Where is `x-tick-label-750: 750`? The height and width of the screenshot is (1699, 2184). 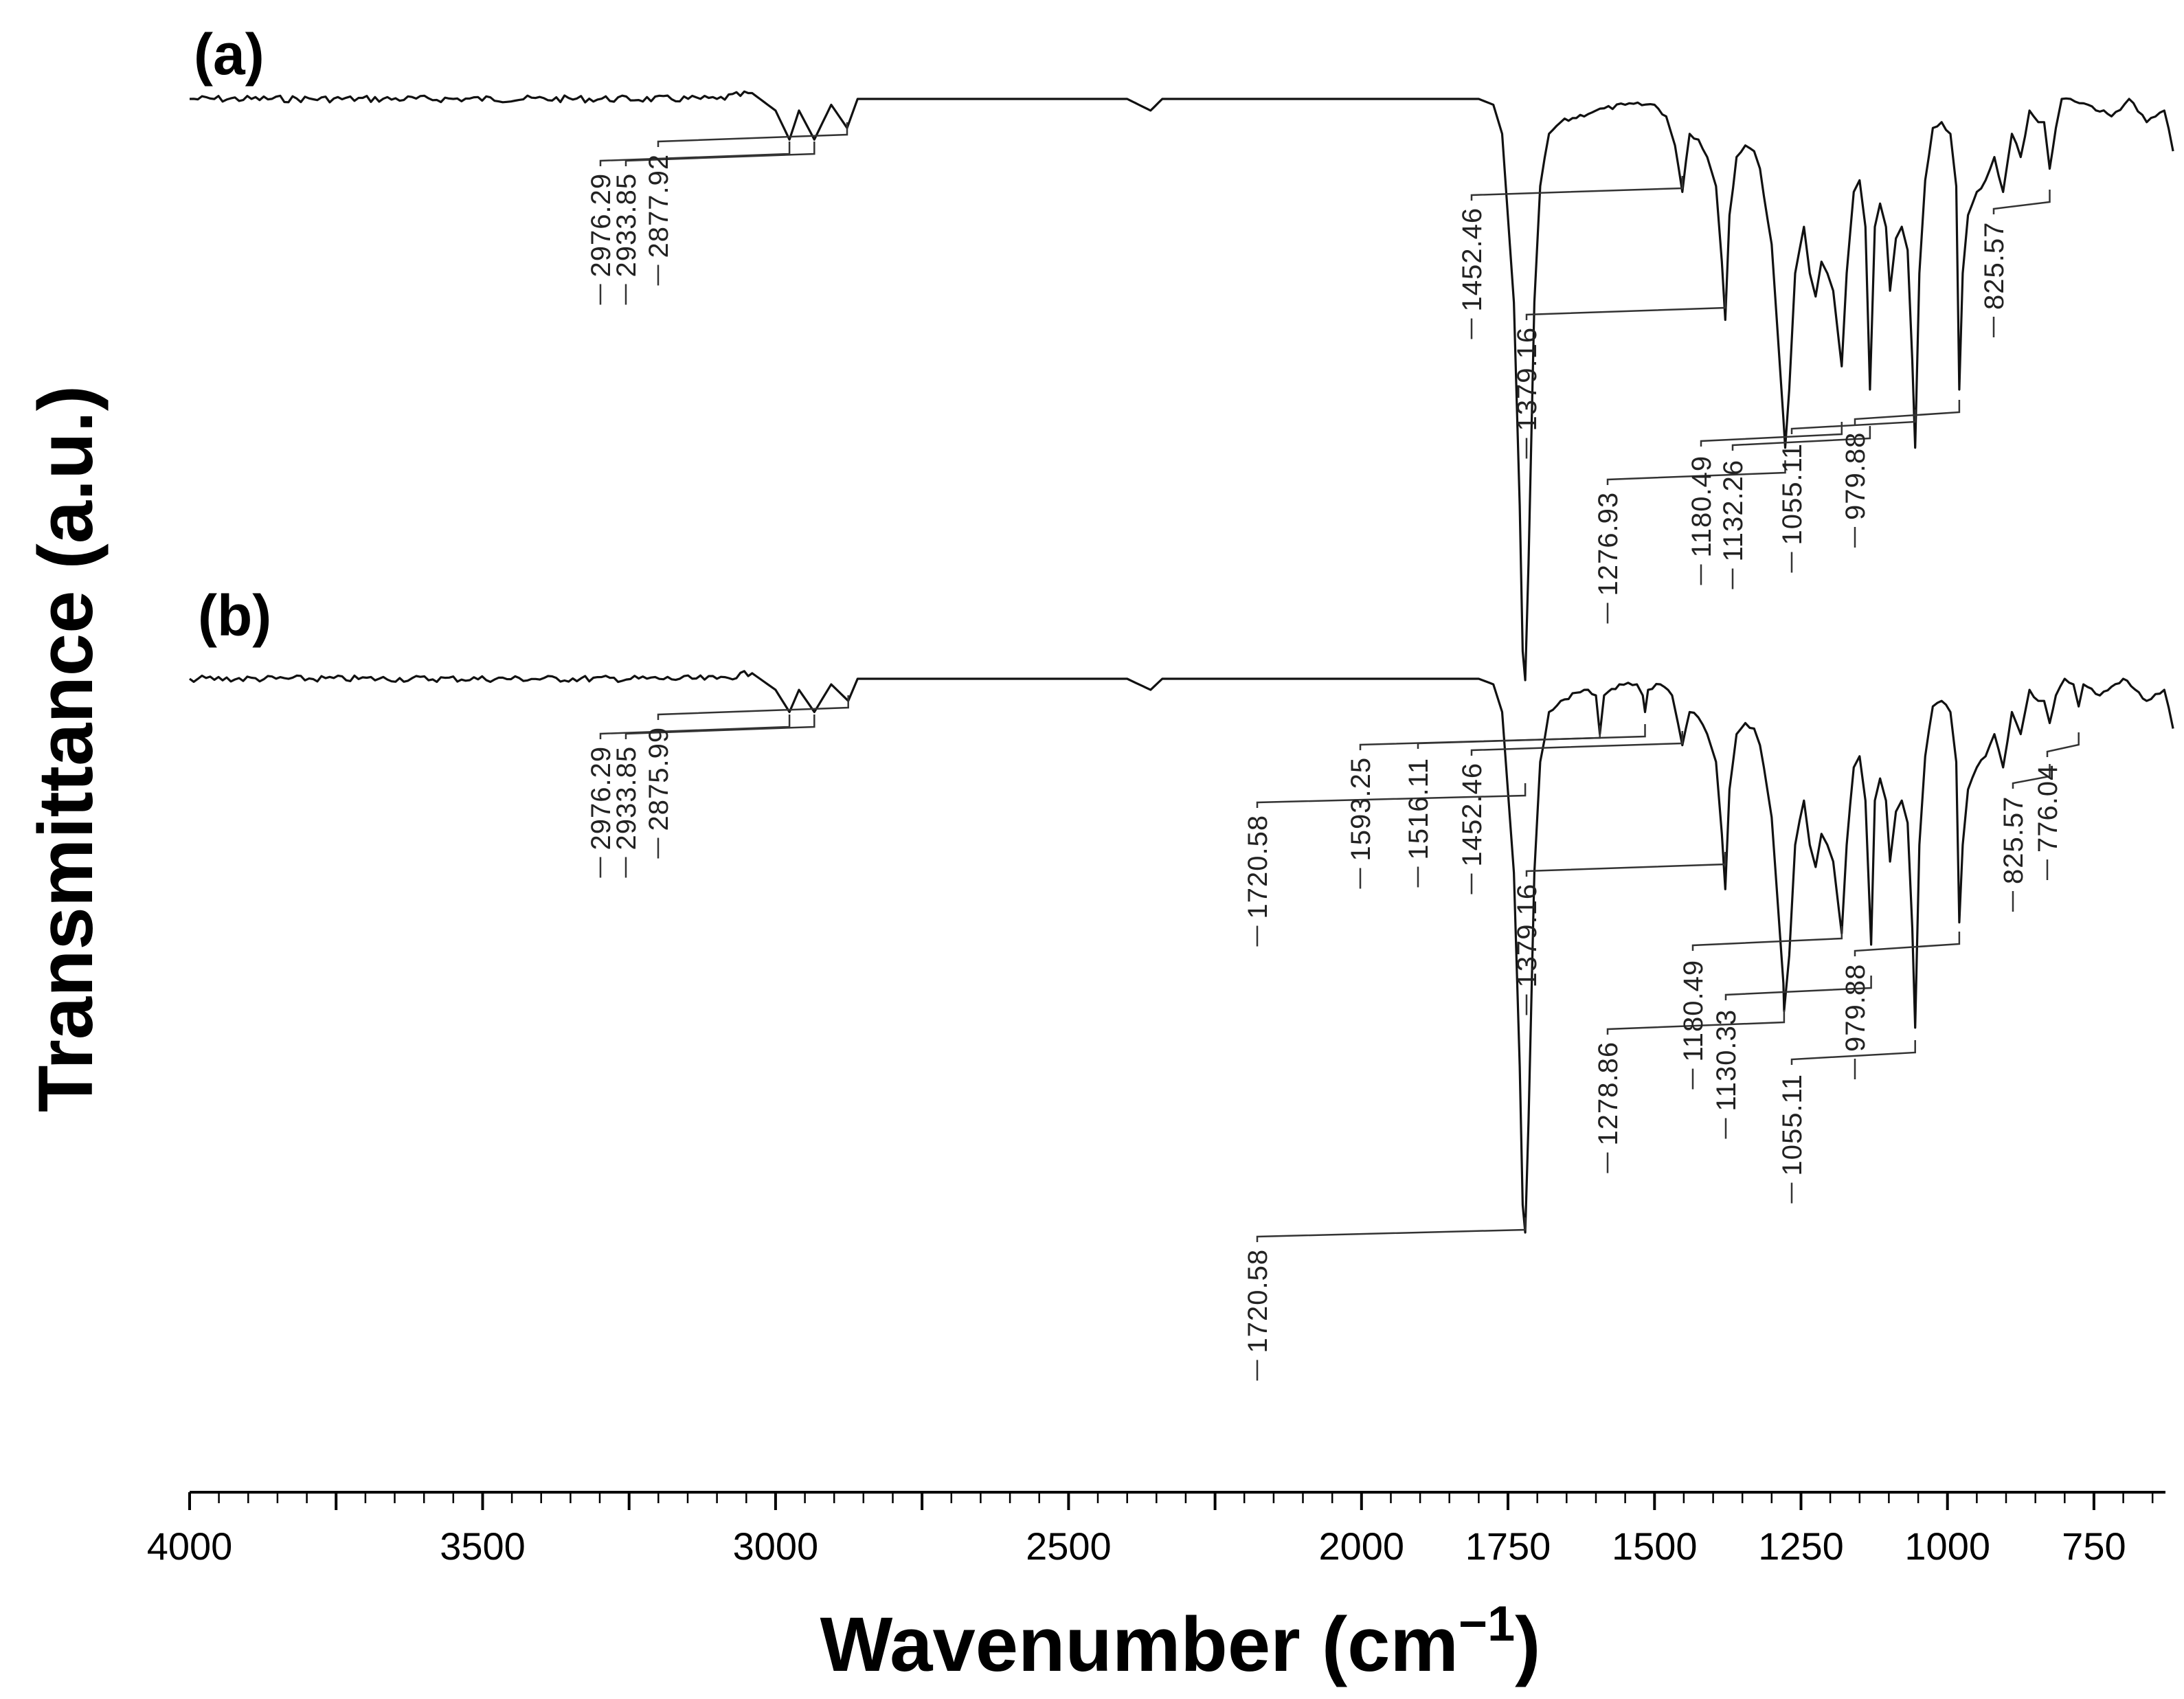
x-tick-label-750: 750 is located at coordinates (2094, 1546).